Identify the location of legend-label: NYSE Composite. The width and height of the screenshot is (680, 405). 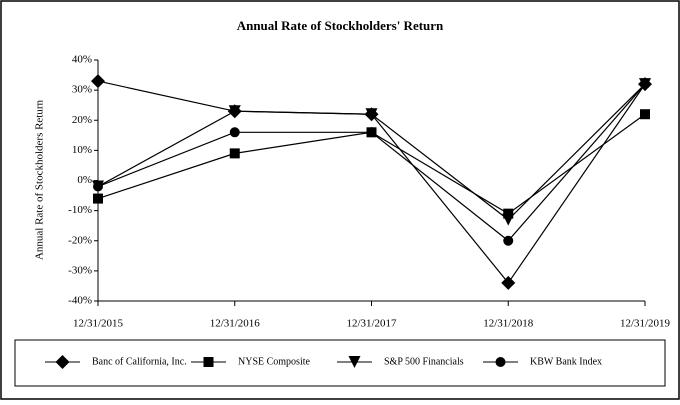
(274, 361).